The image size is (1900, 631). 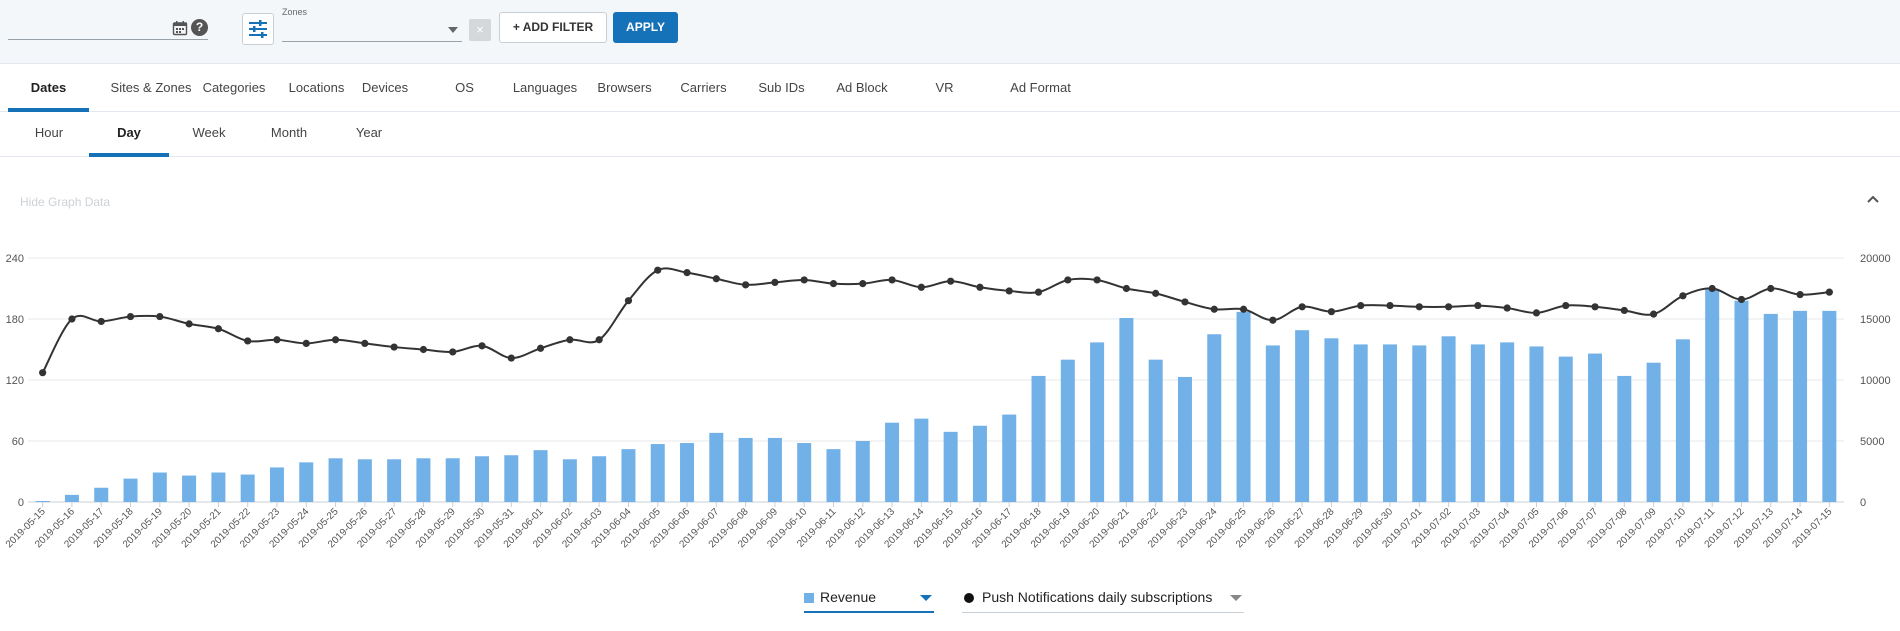 What do you see at coordinates (869, 599) in the screenshot?
I see `legend-revenue-select: Revenue` at bounding box center [869, 599].